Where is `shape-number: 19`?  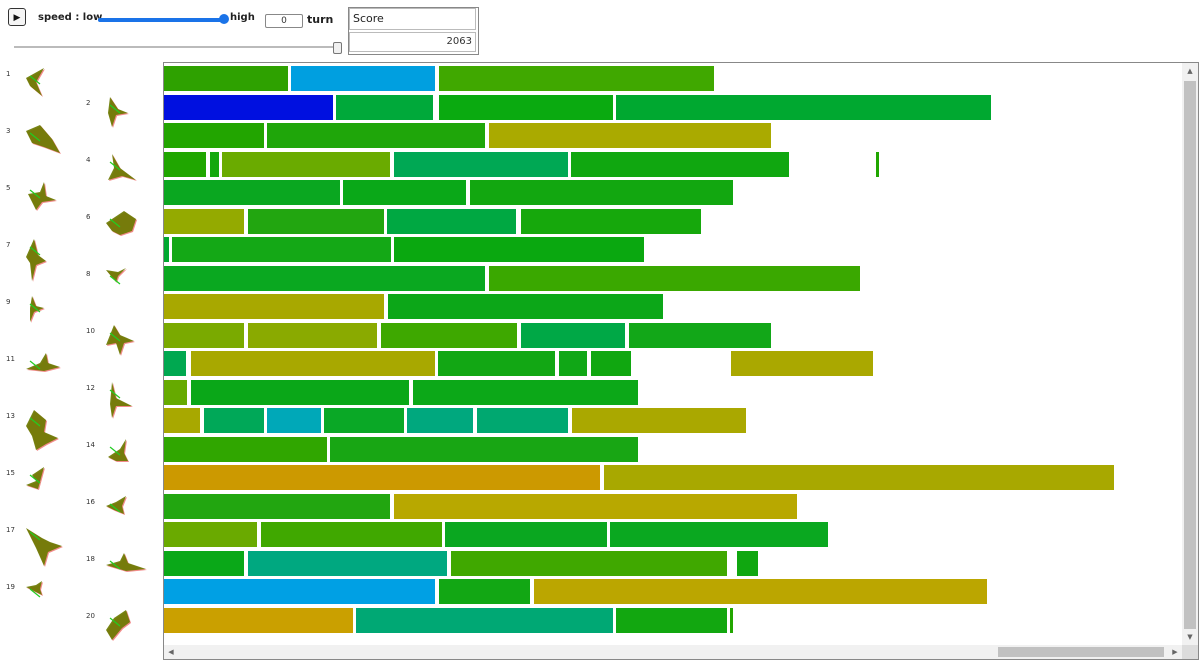 shape-number: 19 is located at coordinates (10, 587).